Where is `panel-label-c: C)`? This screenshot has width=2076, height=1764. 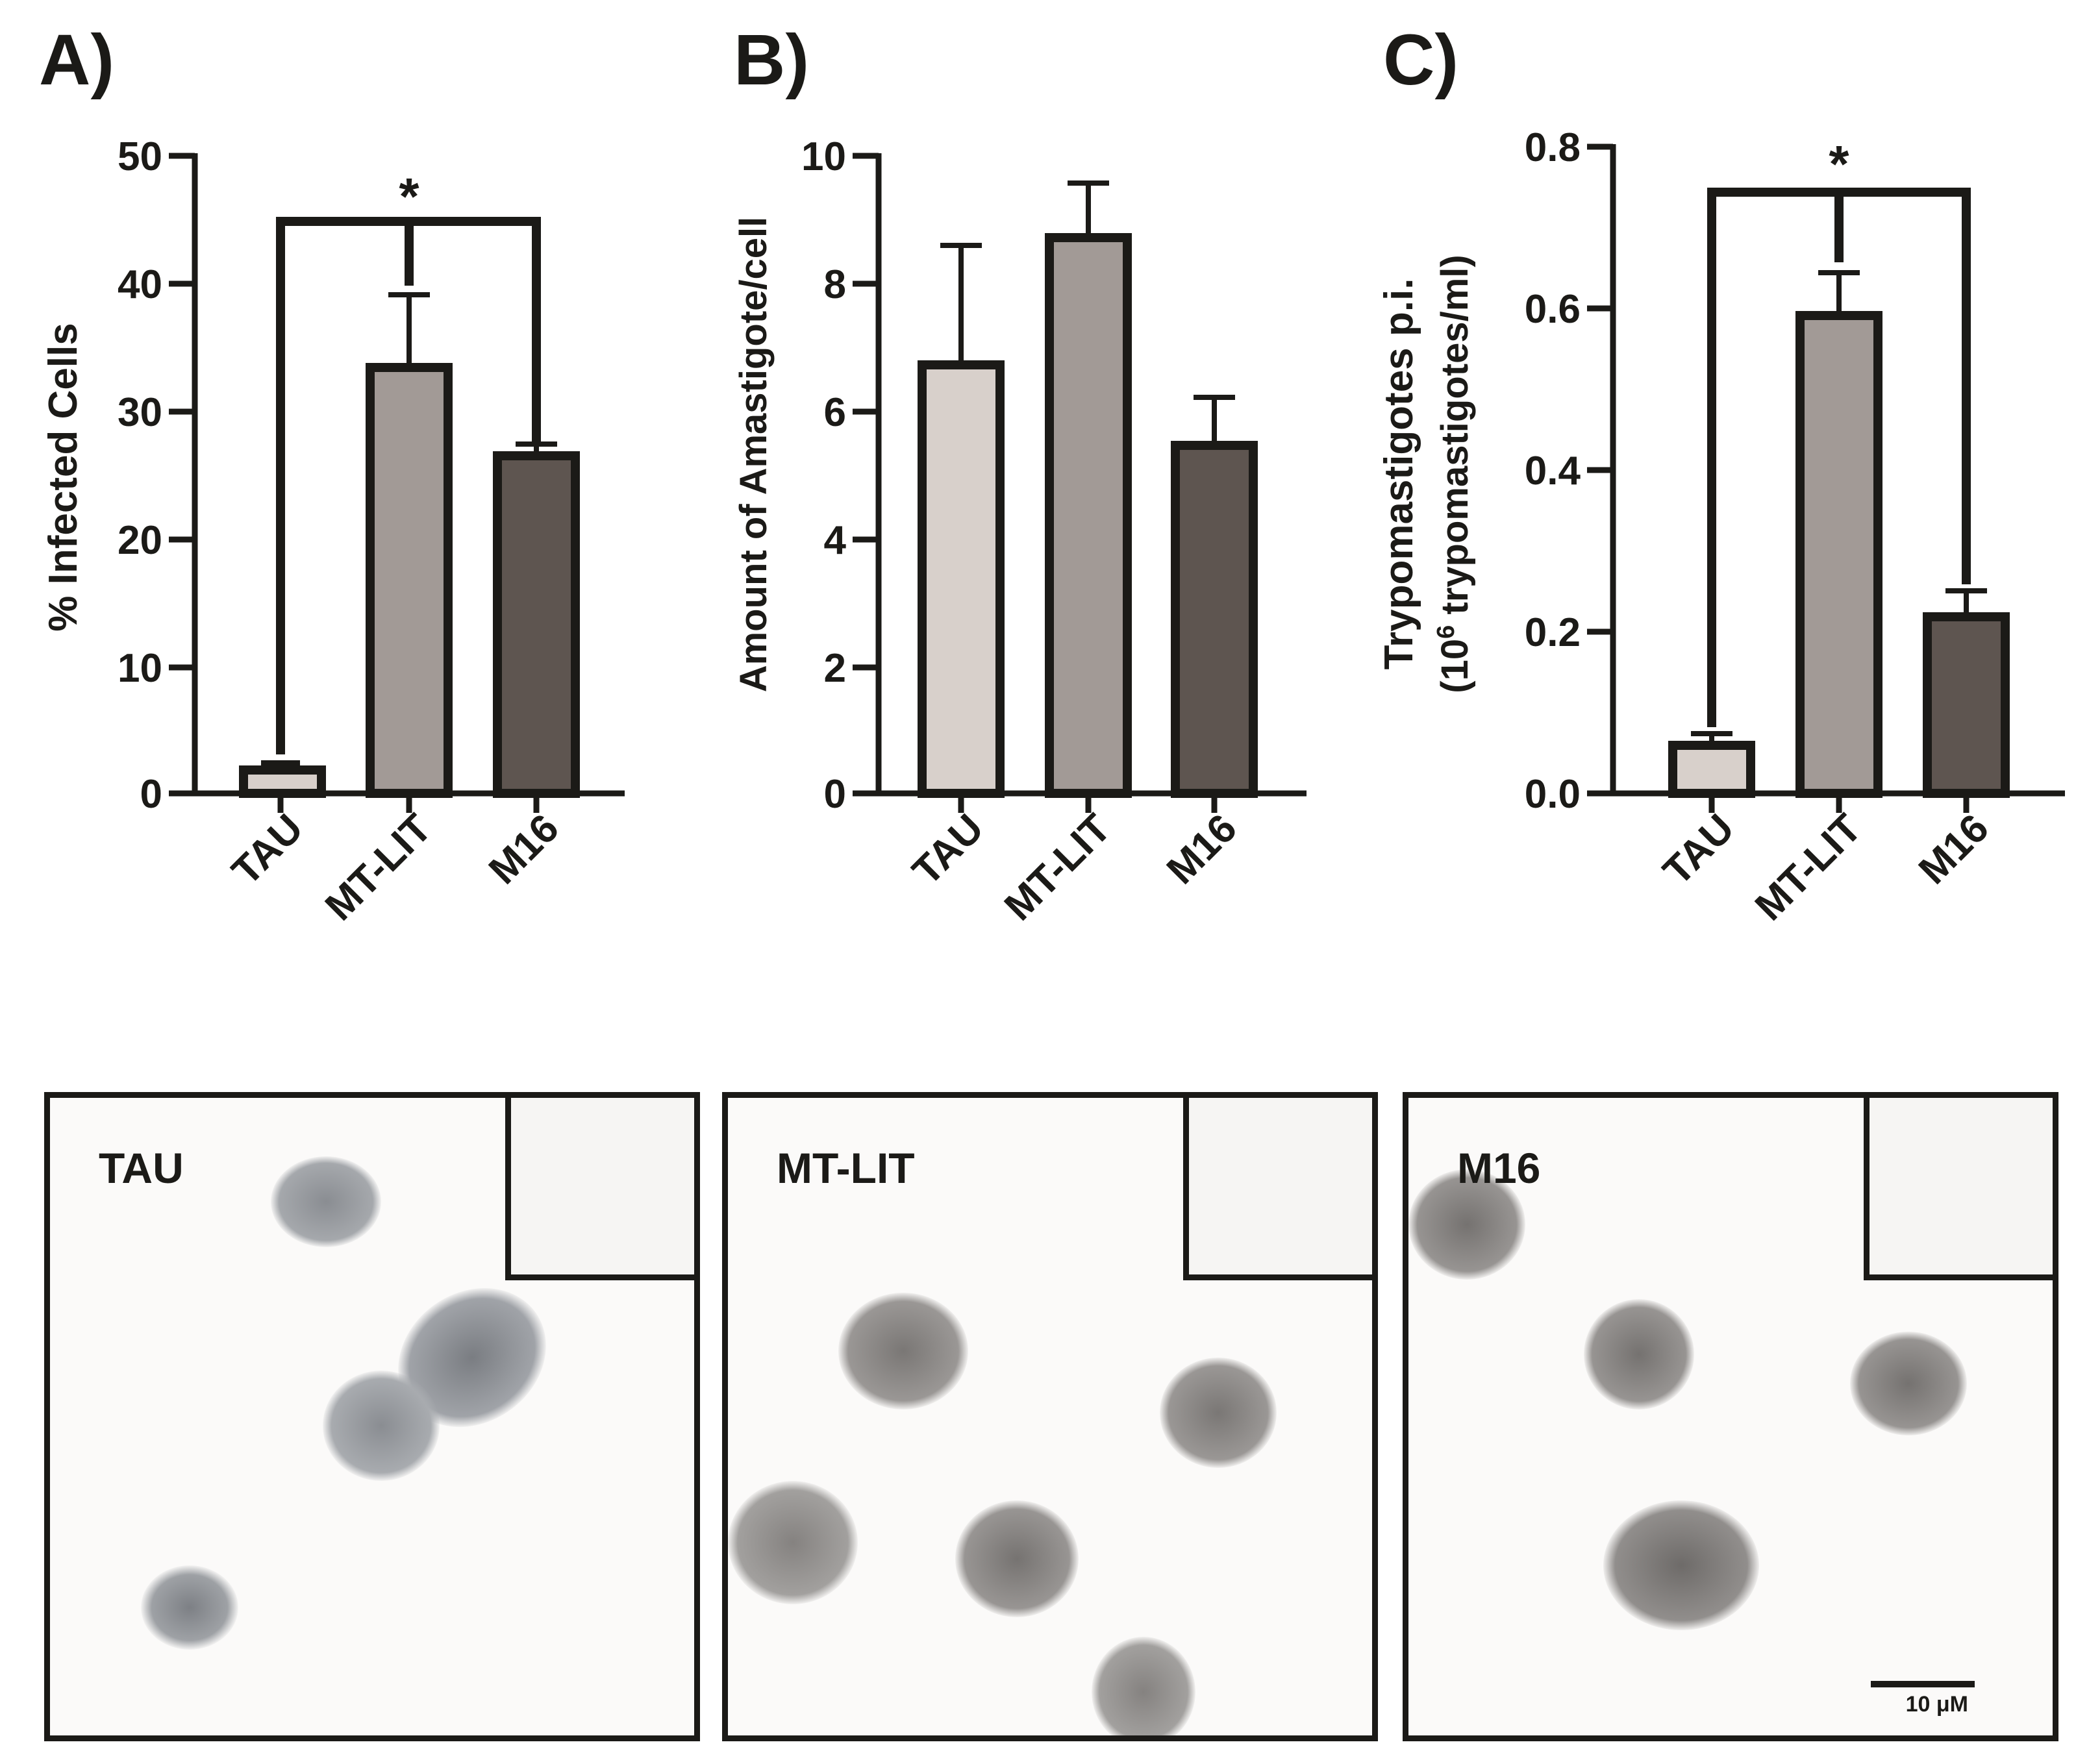
panel-label-c: C) is located at coordinates (1420, 60).